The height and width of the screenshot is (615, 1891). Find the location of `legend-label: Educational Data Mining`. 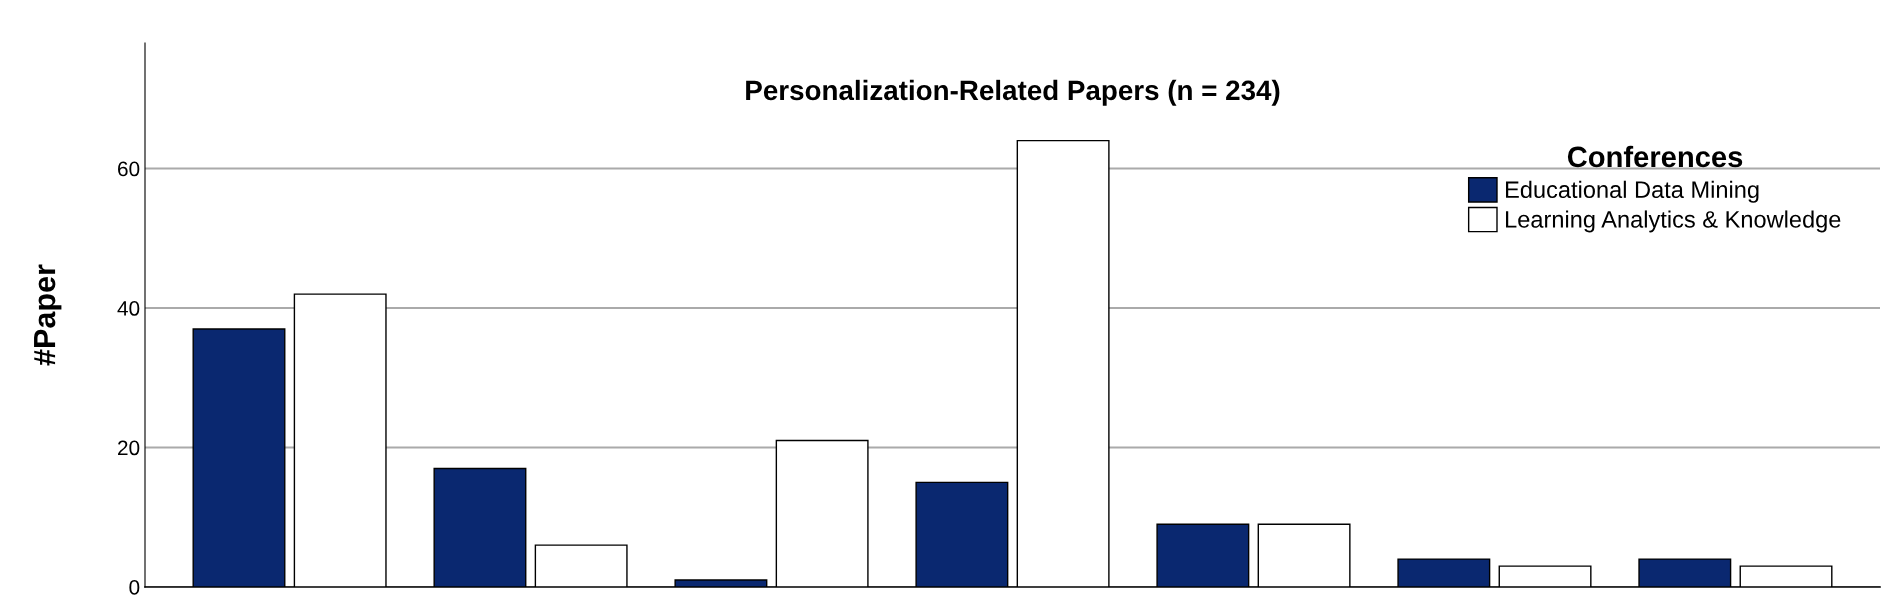

legend-label: Educational Data Mining is located at coordinates (1632, 191).